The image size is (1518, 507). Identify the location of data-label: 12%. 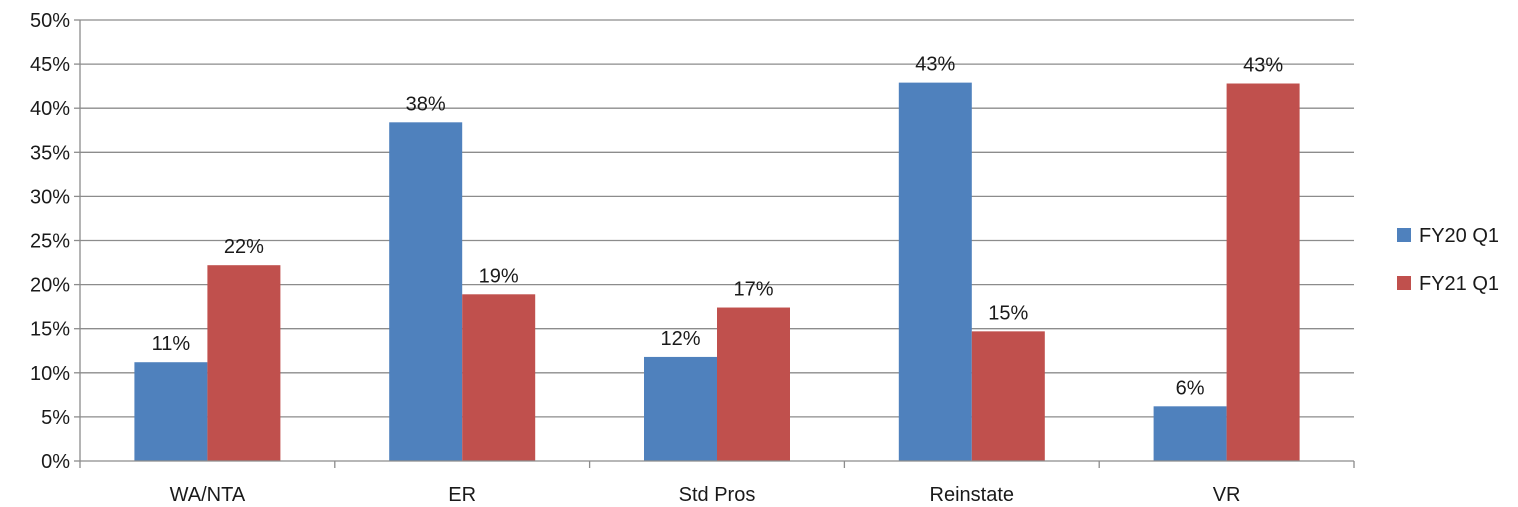
(680, 339).